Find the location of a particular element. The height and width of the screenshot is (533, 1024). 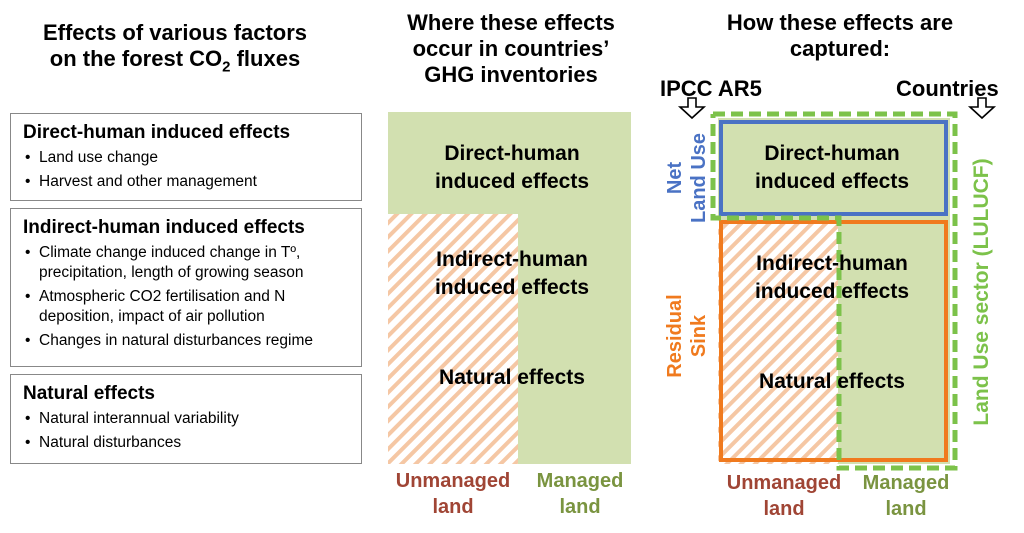

net-land-use-box is located at coordinates (833, 168).